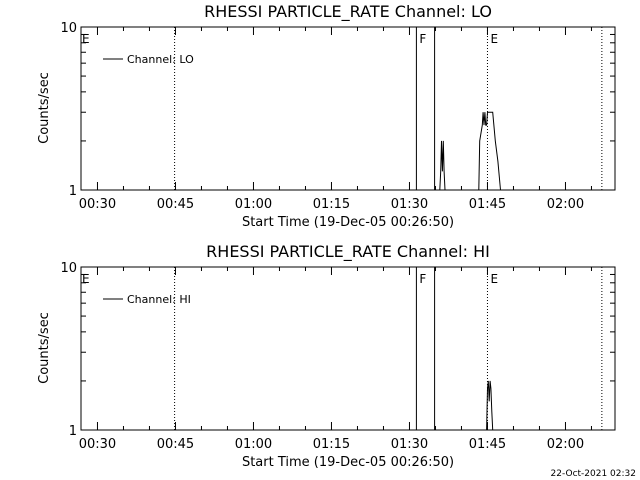  I want to click on legend-label: Channel: LO, so click(160, 59).